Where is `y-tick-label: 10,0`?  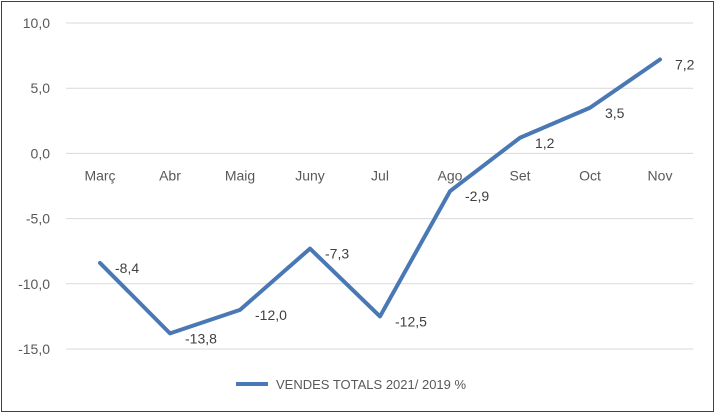 y-tick-label: 10,0 is located at coordinates (36, 23).